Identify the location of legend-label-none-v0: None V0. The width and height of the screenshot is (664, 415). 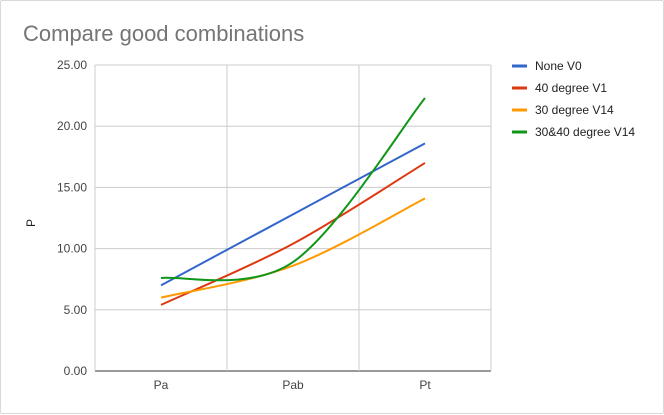
(558, 66).